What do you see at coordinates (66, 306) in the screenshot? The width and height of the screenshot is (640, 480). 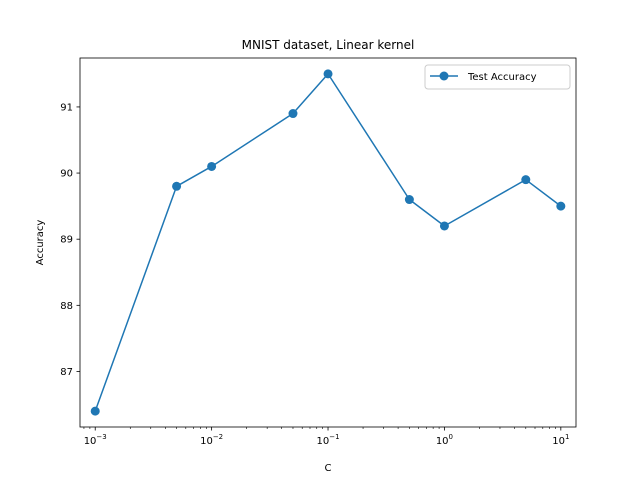 I see `y-tick-label: 88` at bounding box center [66, 306].